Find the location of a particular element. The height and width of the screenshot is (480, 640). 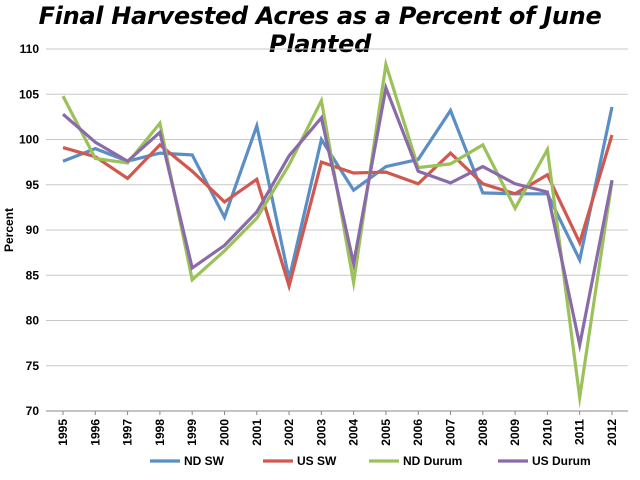

x-tick-label: 2010 is located at coordinates (547, 432).